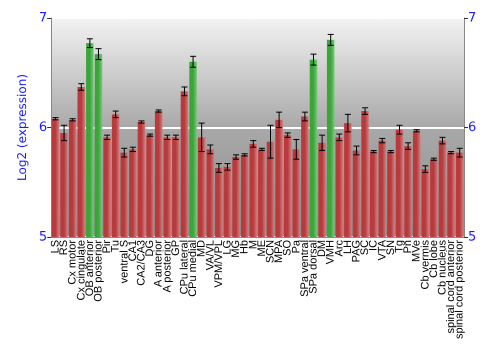 This screenshot has width=500, height=350. I want to click on y-tick-label: 6, so click(43, 127).